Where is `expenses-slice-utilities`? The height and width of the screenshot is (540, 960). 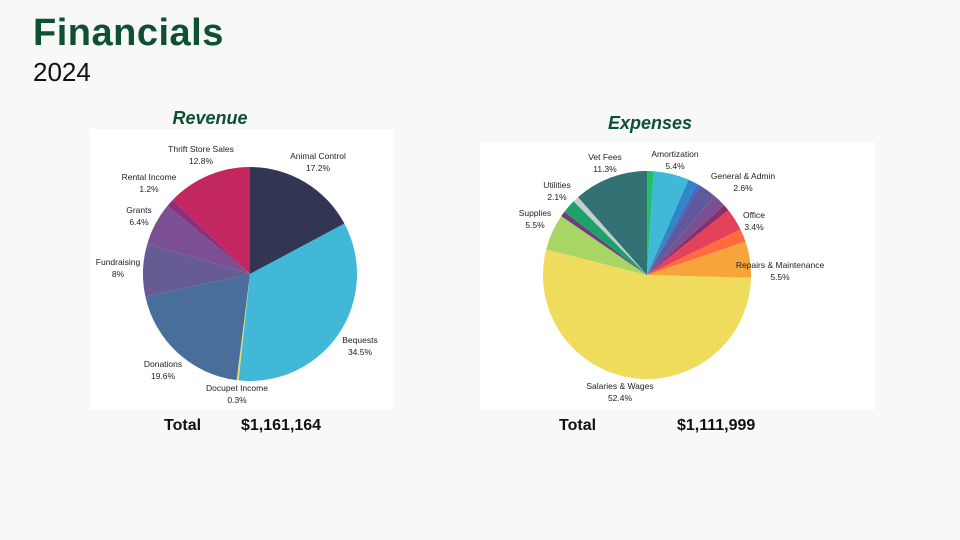
expenses-slice-utilities is located at coordinates (605, 238).